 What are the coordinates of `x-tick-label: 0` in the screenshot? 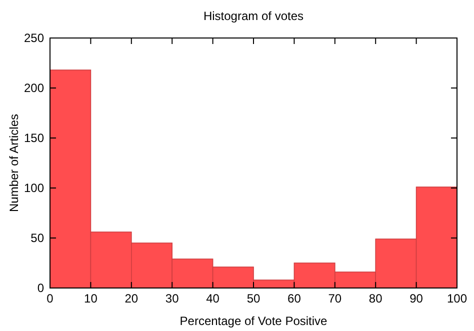 It's located at (50, 299).